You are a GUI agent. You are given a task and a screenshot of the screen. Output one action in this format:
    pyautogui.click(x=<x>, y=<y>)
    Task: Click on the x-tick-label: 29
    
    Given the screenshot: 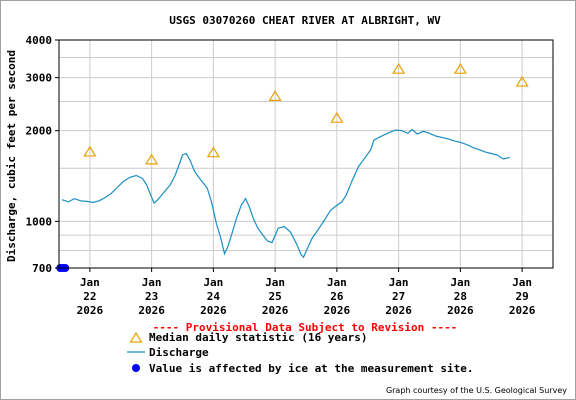 What is the action you would take?
    pyautogui.click(x=522, y=296)
    